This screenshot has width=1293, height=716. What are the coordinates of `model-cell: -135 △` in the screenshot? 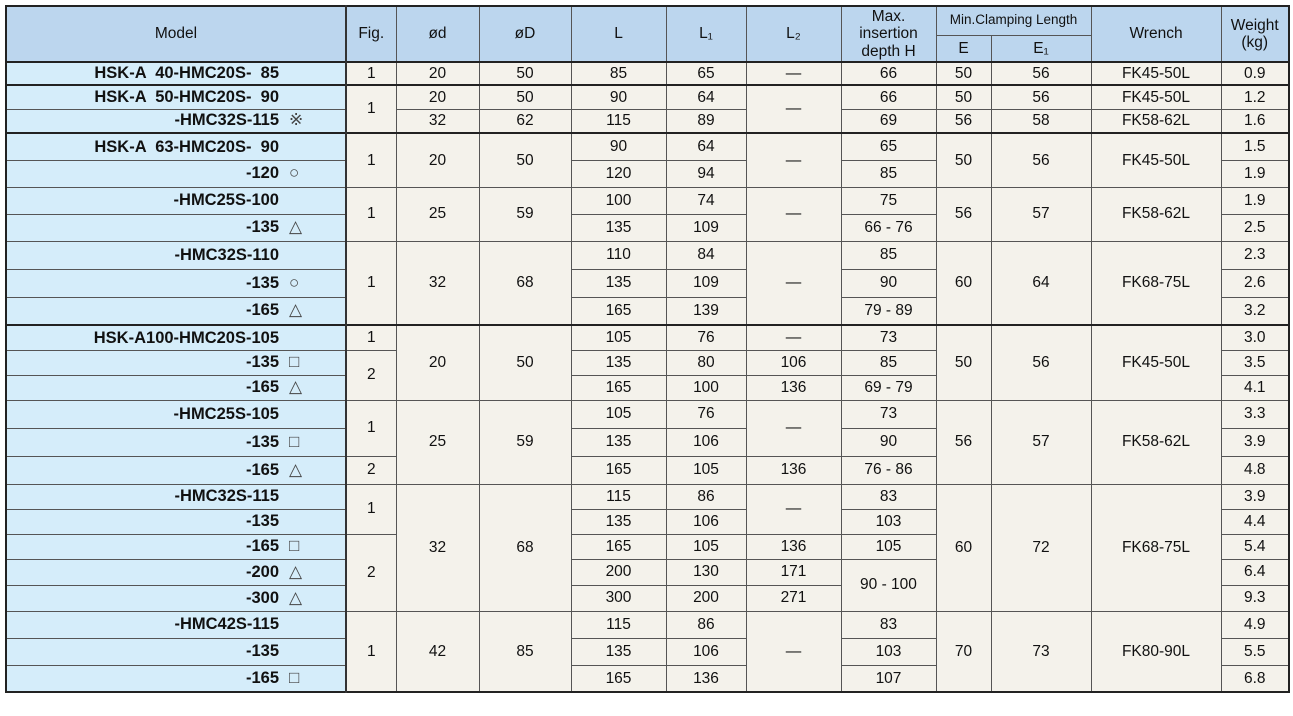 It's located at (176, 227).